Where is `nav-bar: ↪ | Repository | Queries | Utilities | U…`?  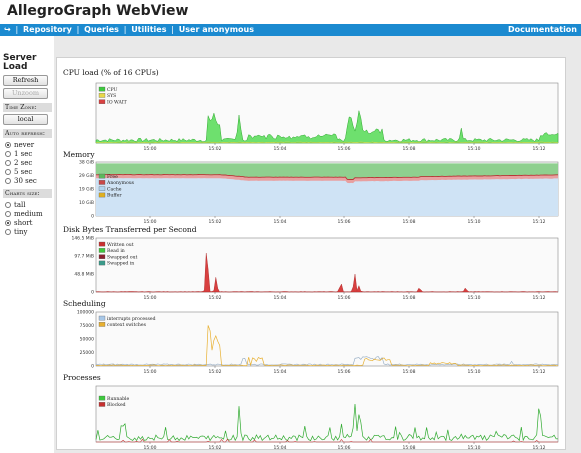
nav-bar: ↪ | Repository | Queries | Utilities | U… is located at coordinates (290, 30).